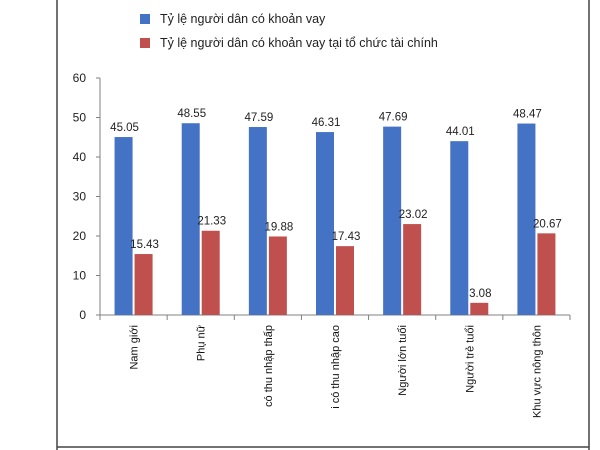  What do you see at coordinates (413, 215) in the screenshot?
I see `data-label-series-2: 23.02` at bounding box center [413, 215].